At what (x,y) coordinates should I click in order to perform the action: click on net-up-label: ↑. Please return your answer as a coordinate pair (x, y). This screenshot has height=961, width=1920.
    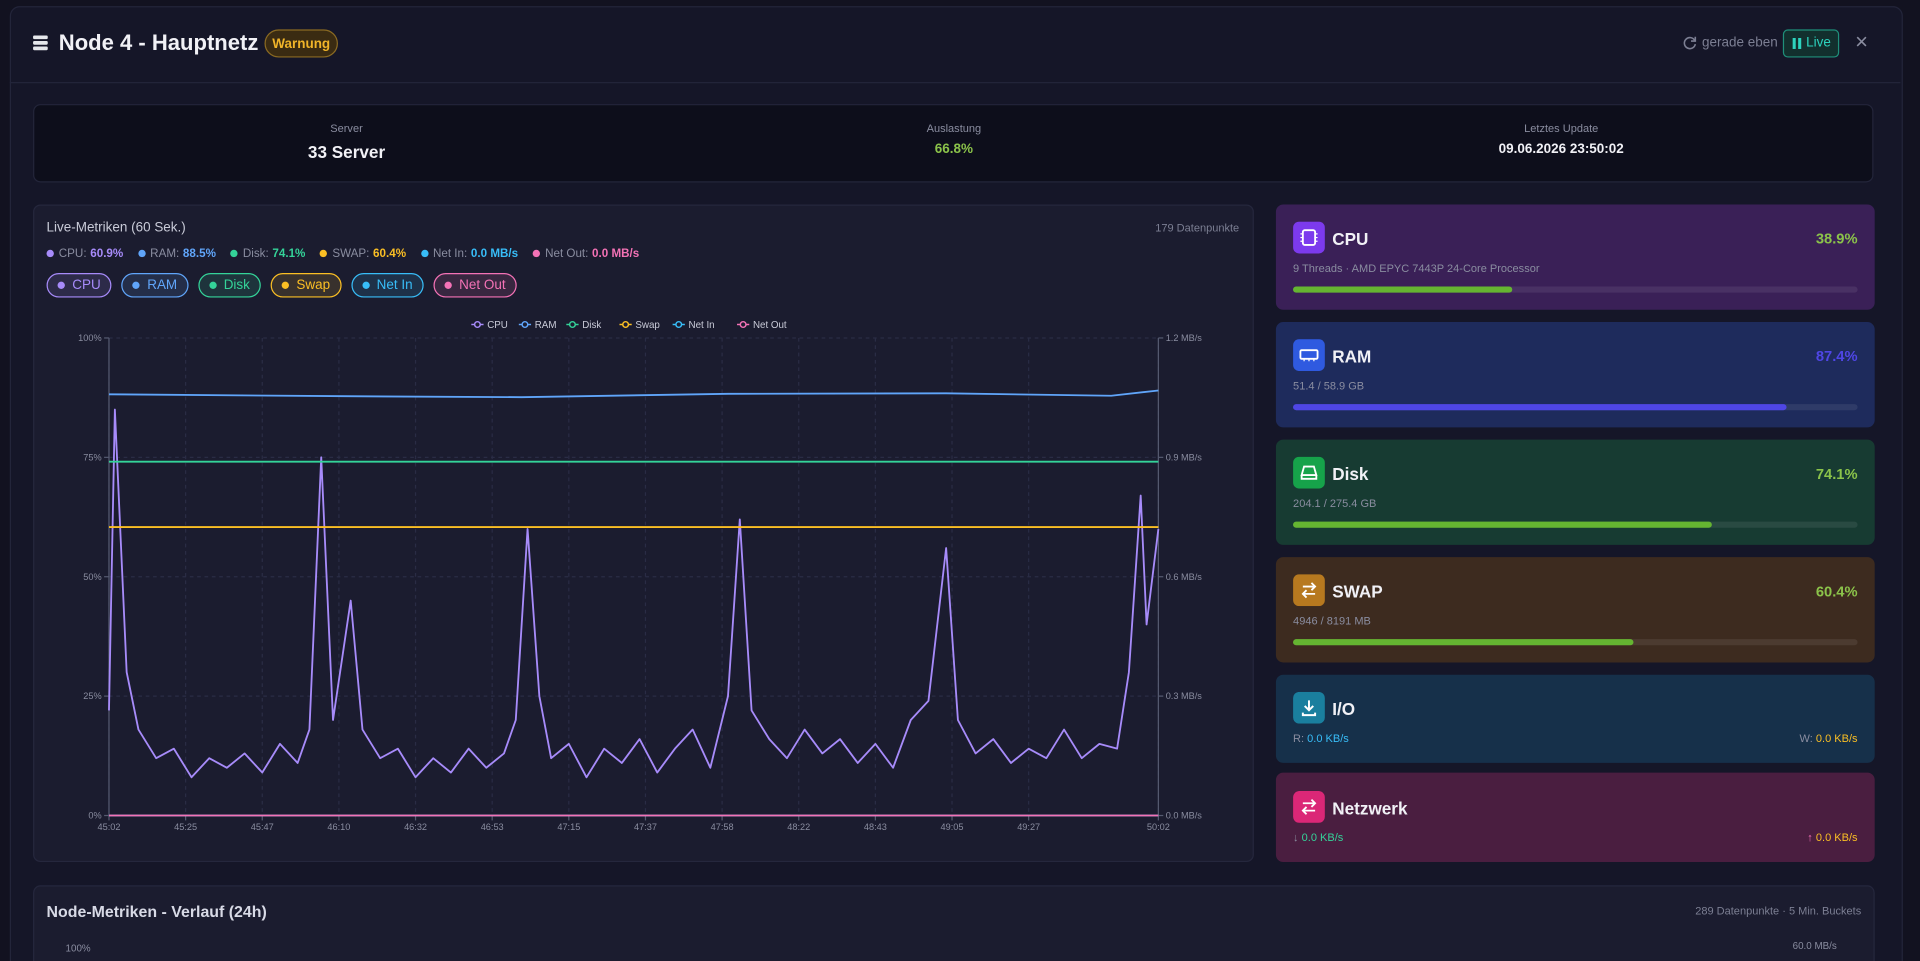
    Looking at the image, I should click on (1810, 837).